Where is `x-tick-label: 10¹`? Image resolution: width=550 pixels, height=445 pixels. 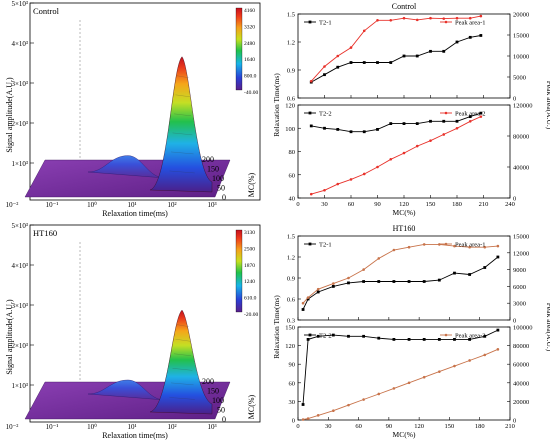
x-tick-label: 10¹ is located at coordinates (131, 205).